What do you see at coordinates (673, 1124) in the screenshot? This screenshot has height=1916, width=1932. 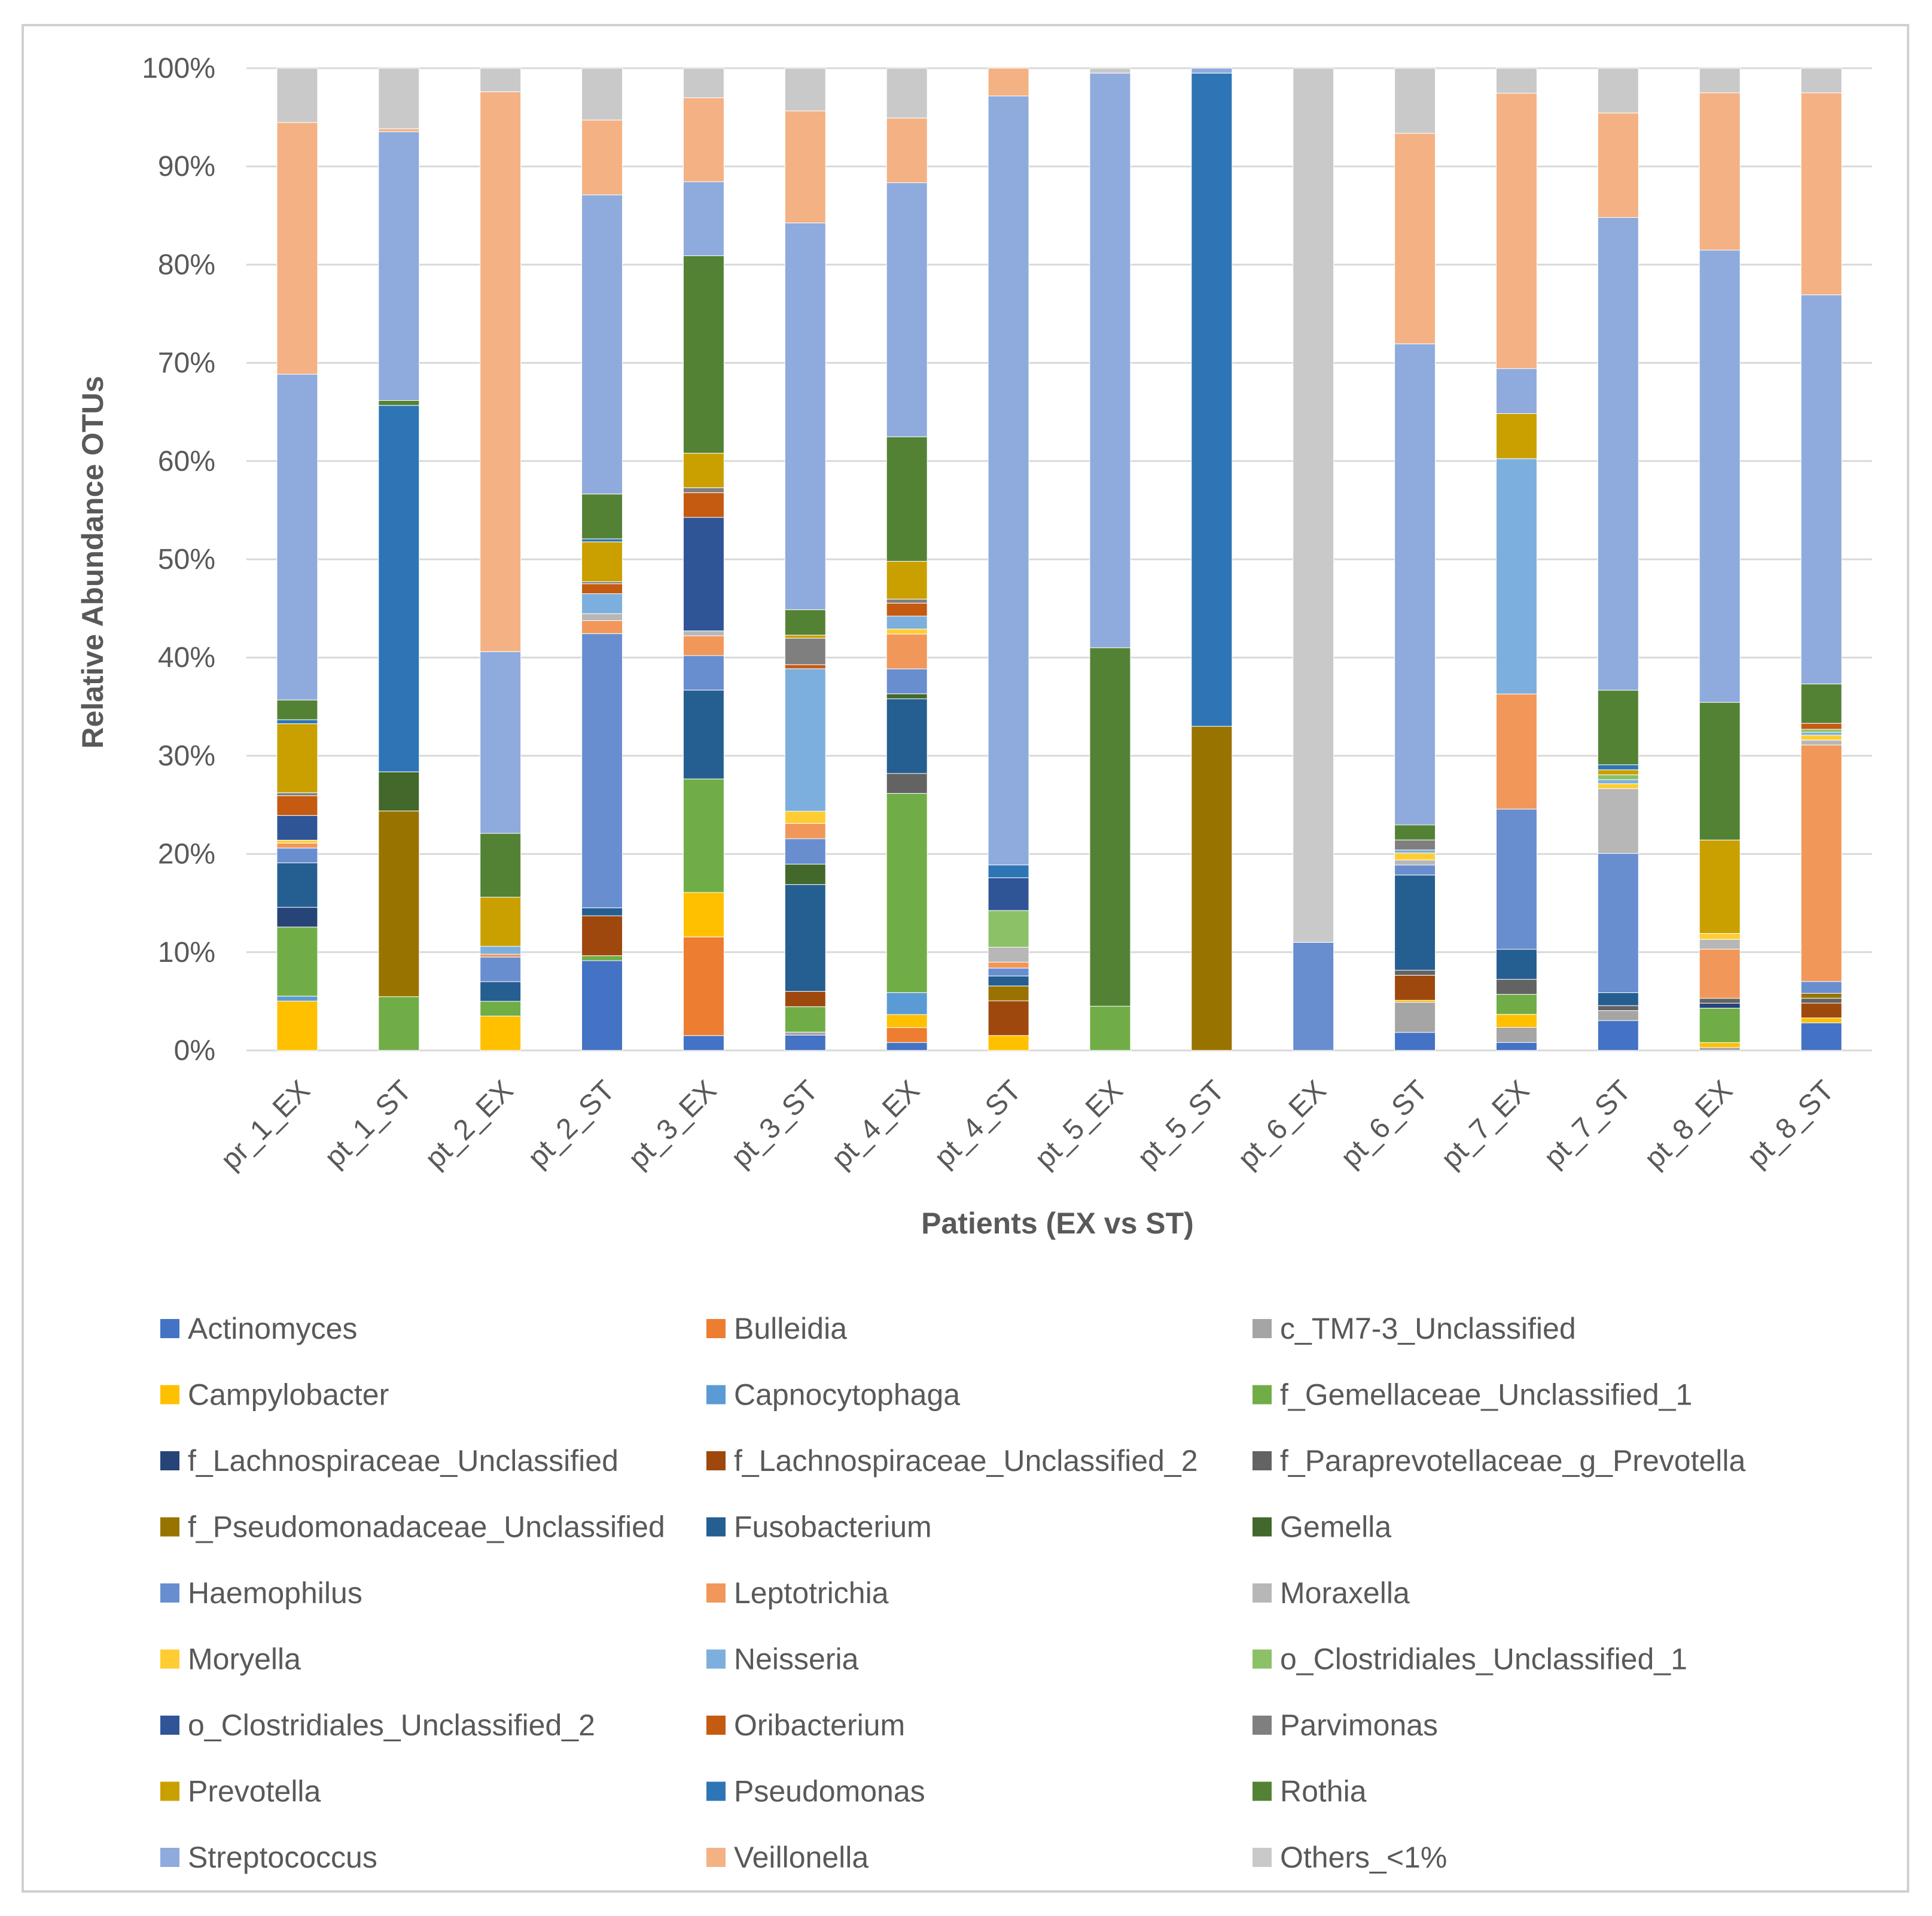 I see `x-tick-label: pt_3_EX` at bounding box center [673, 1124].